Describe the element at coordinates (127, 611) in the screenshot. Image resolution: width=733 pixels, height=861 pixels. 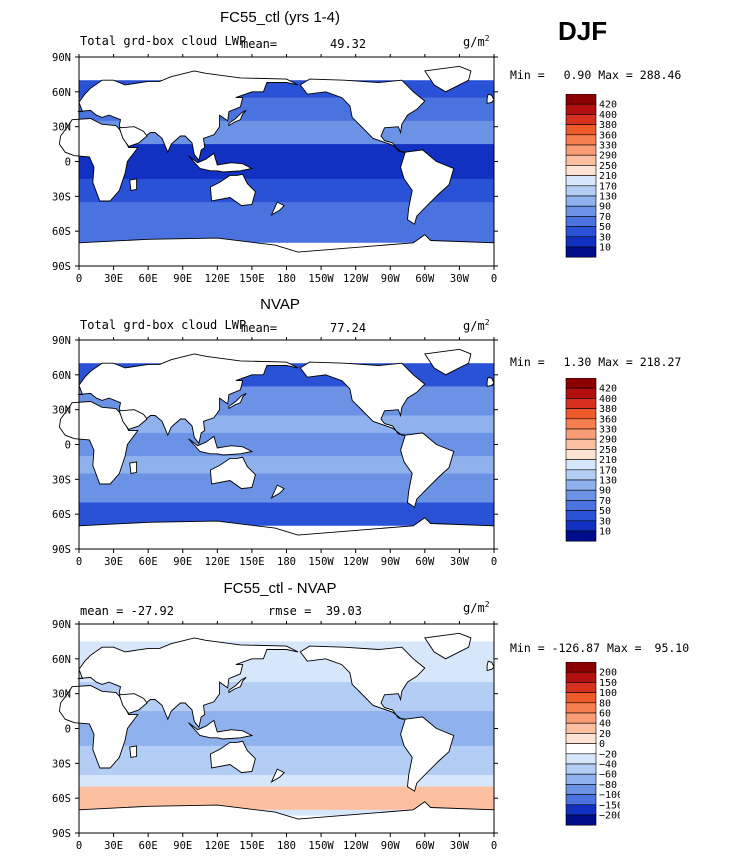
I see `panel-3-mean: mean = -27.92` at that location.